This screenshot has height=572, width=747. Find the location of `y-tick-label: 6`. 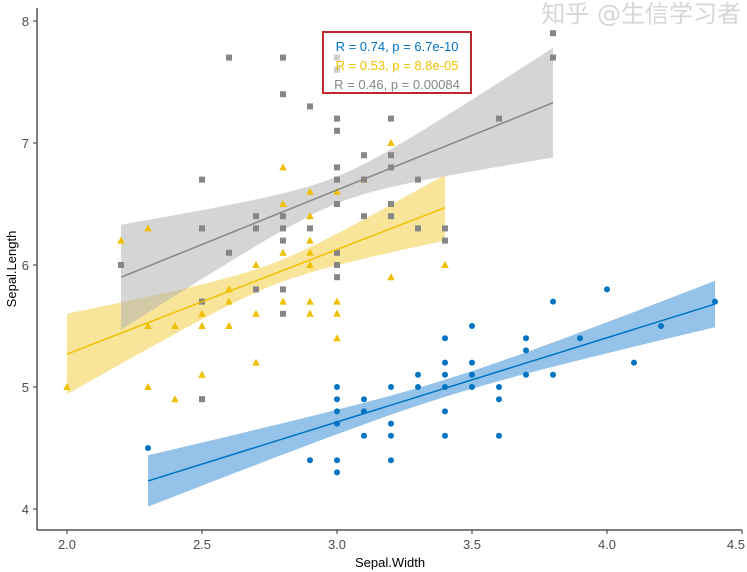

y-tick-label: 6 is located at coordinates (25, 265).